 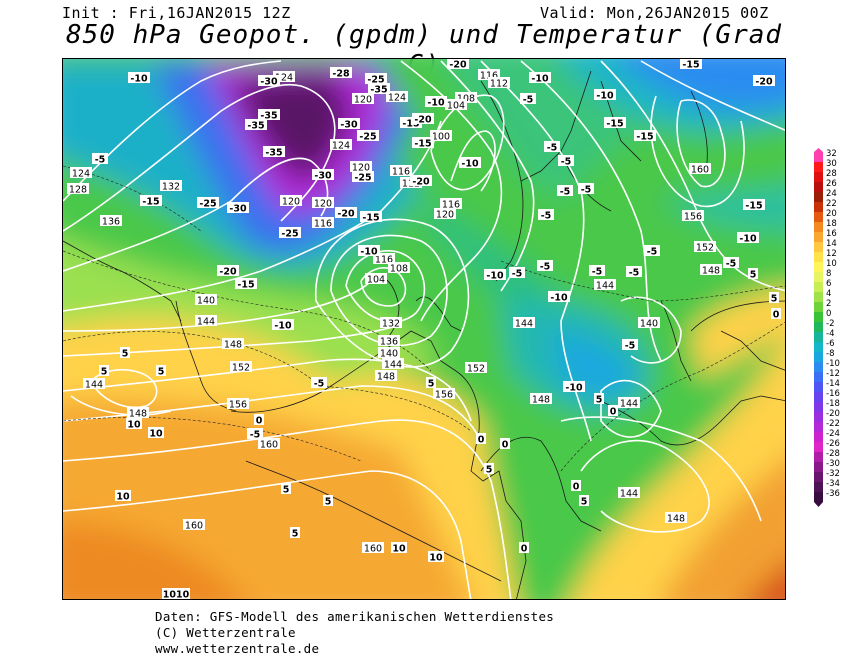 I want to click on legend-label: -8, so click(x=830, y=354).